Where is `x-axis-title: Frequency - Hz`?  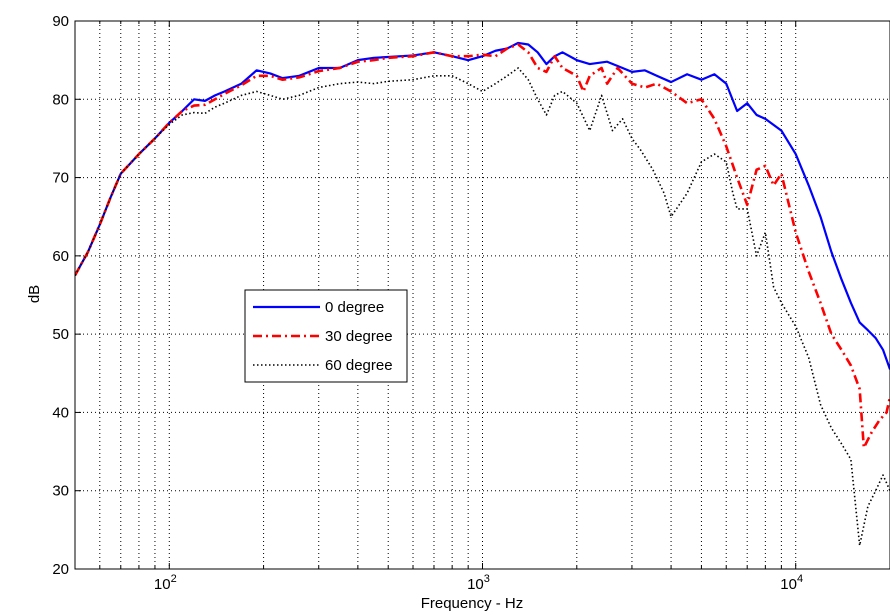 x-axis-title: Frequency - Hz is located at coordinates (472, 603).